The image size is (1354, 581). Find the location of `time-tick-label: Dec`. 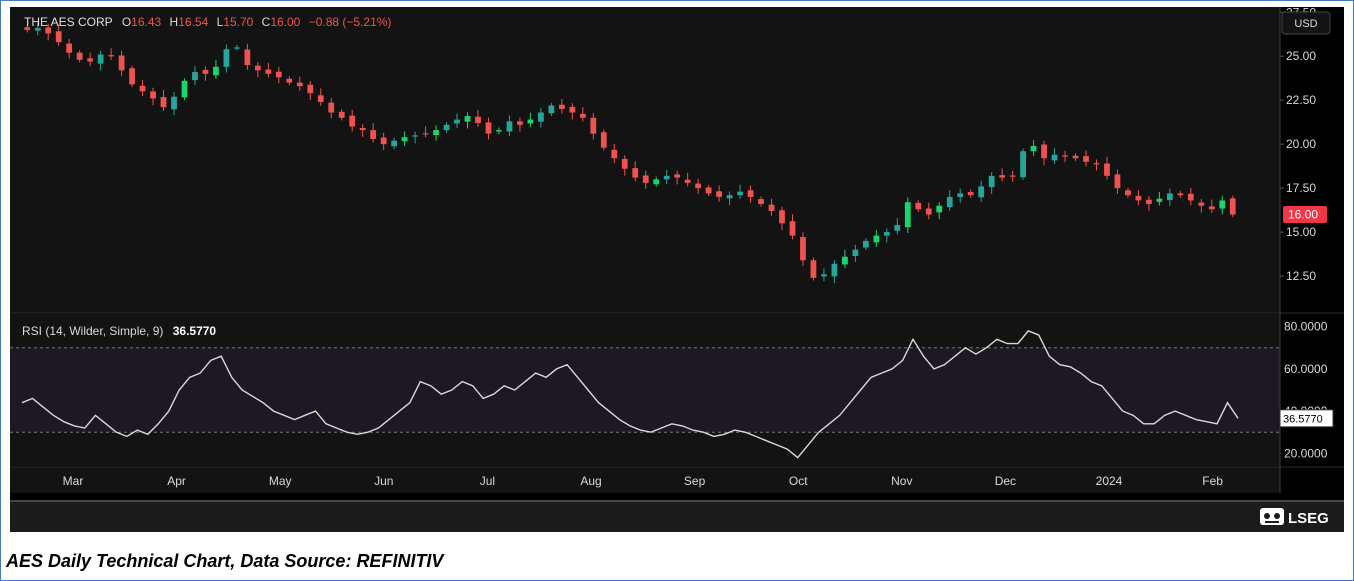

time-tick-label: Dec is located at coordinates (1005, 481).